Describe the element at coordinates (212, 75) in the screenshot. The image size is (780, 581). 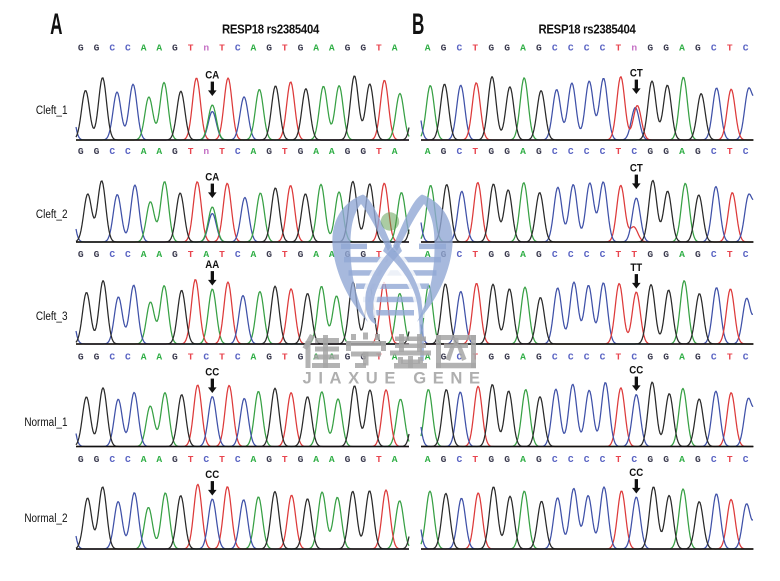
I see `svg-text: CA` at that location.